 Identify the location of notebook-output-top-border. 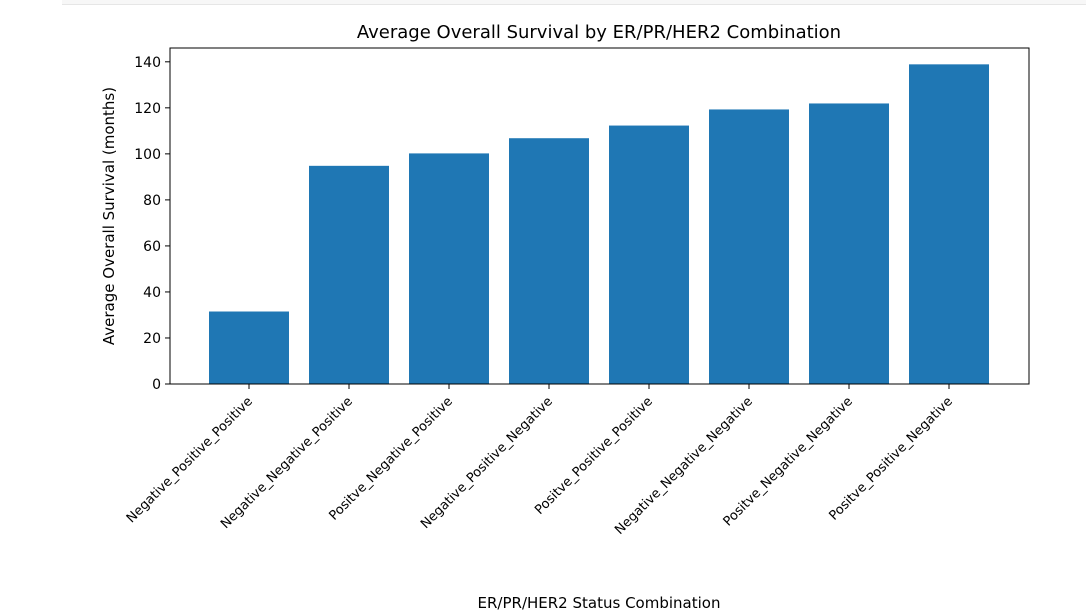
(574, 2).